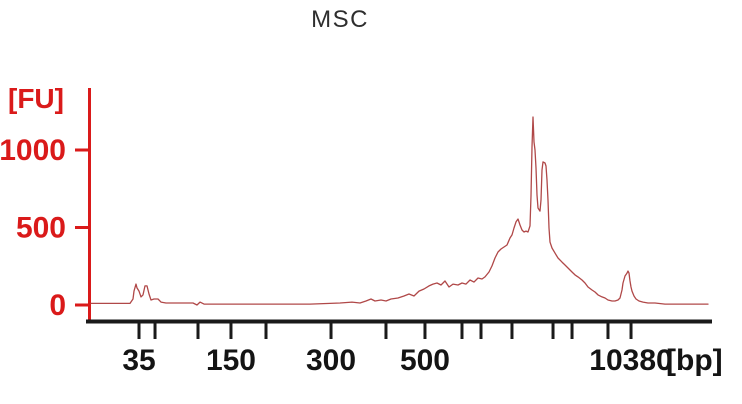 This screenshot has height=404, width=742. I want to click on x-tick-label: 500, so click(425, 360).